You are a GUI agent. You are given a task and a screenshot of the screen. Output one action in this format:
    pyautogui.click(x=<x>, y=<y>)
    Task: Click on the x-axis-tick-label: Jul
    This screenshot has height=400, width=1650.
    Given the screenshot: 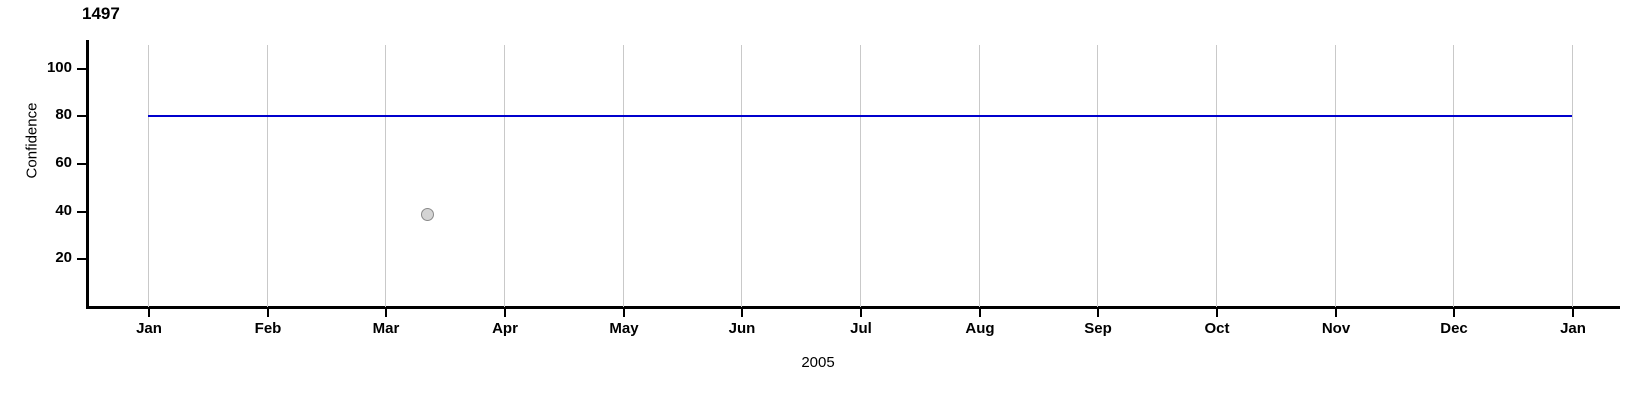 What is the action you would take?
    pyautogui.click(x=861, y=328)
    